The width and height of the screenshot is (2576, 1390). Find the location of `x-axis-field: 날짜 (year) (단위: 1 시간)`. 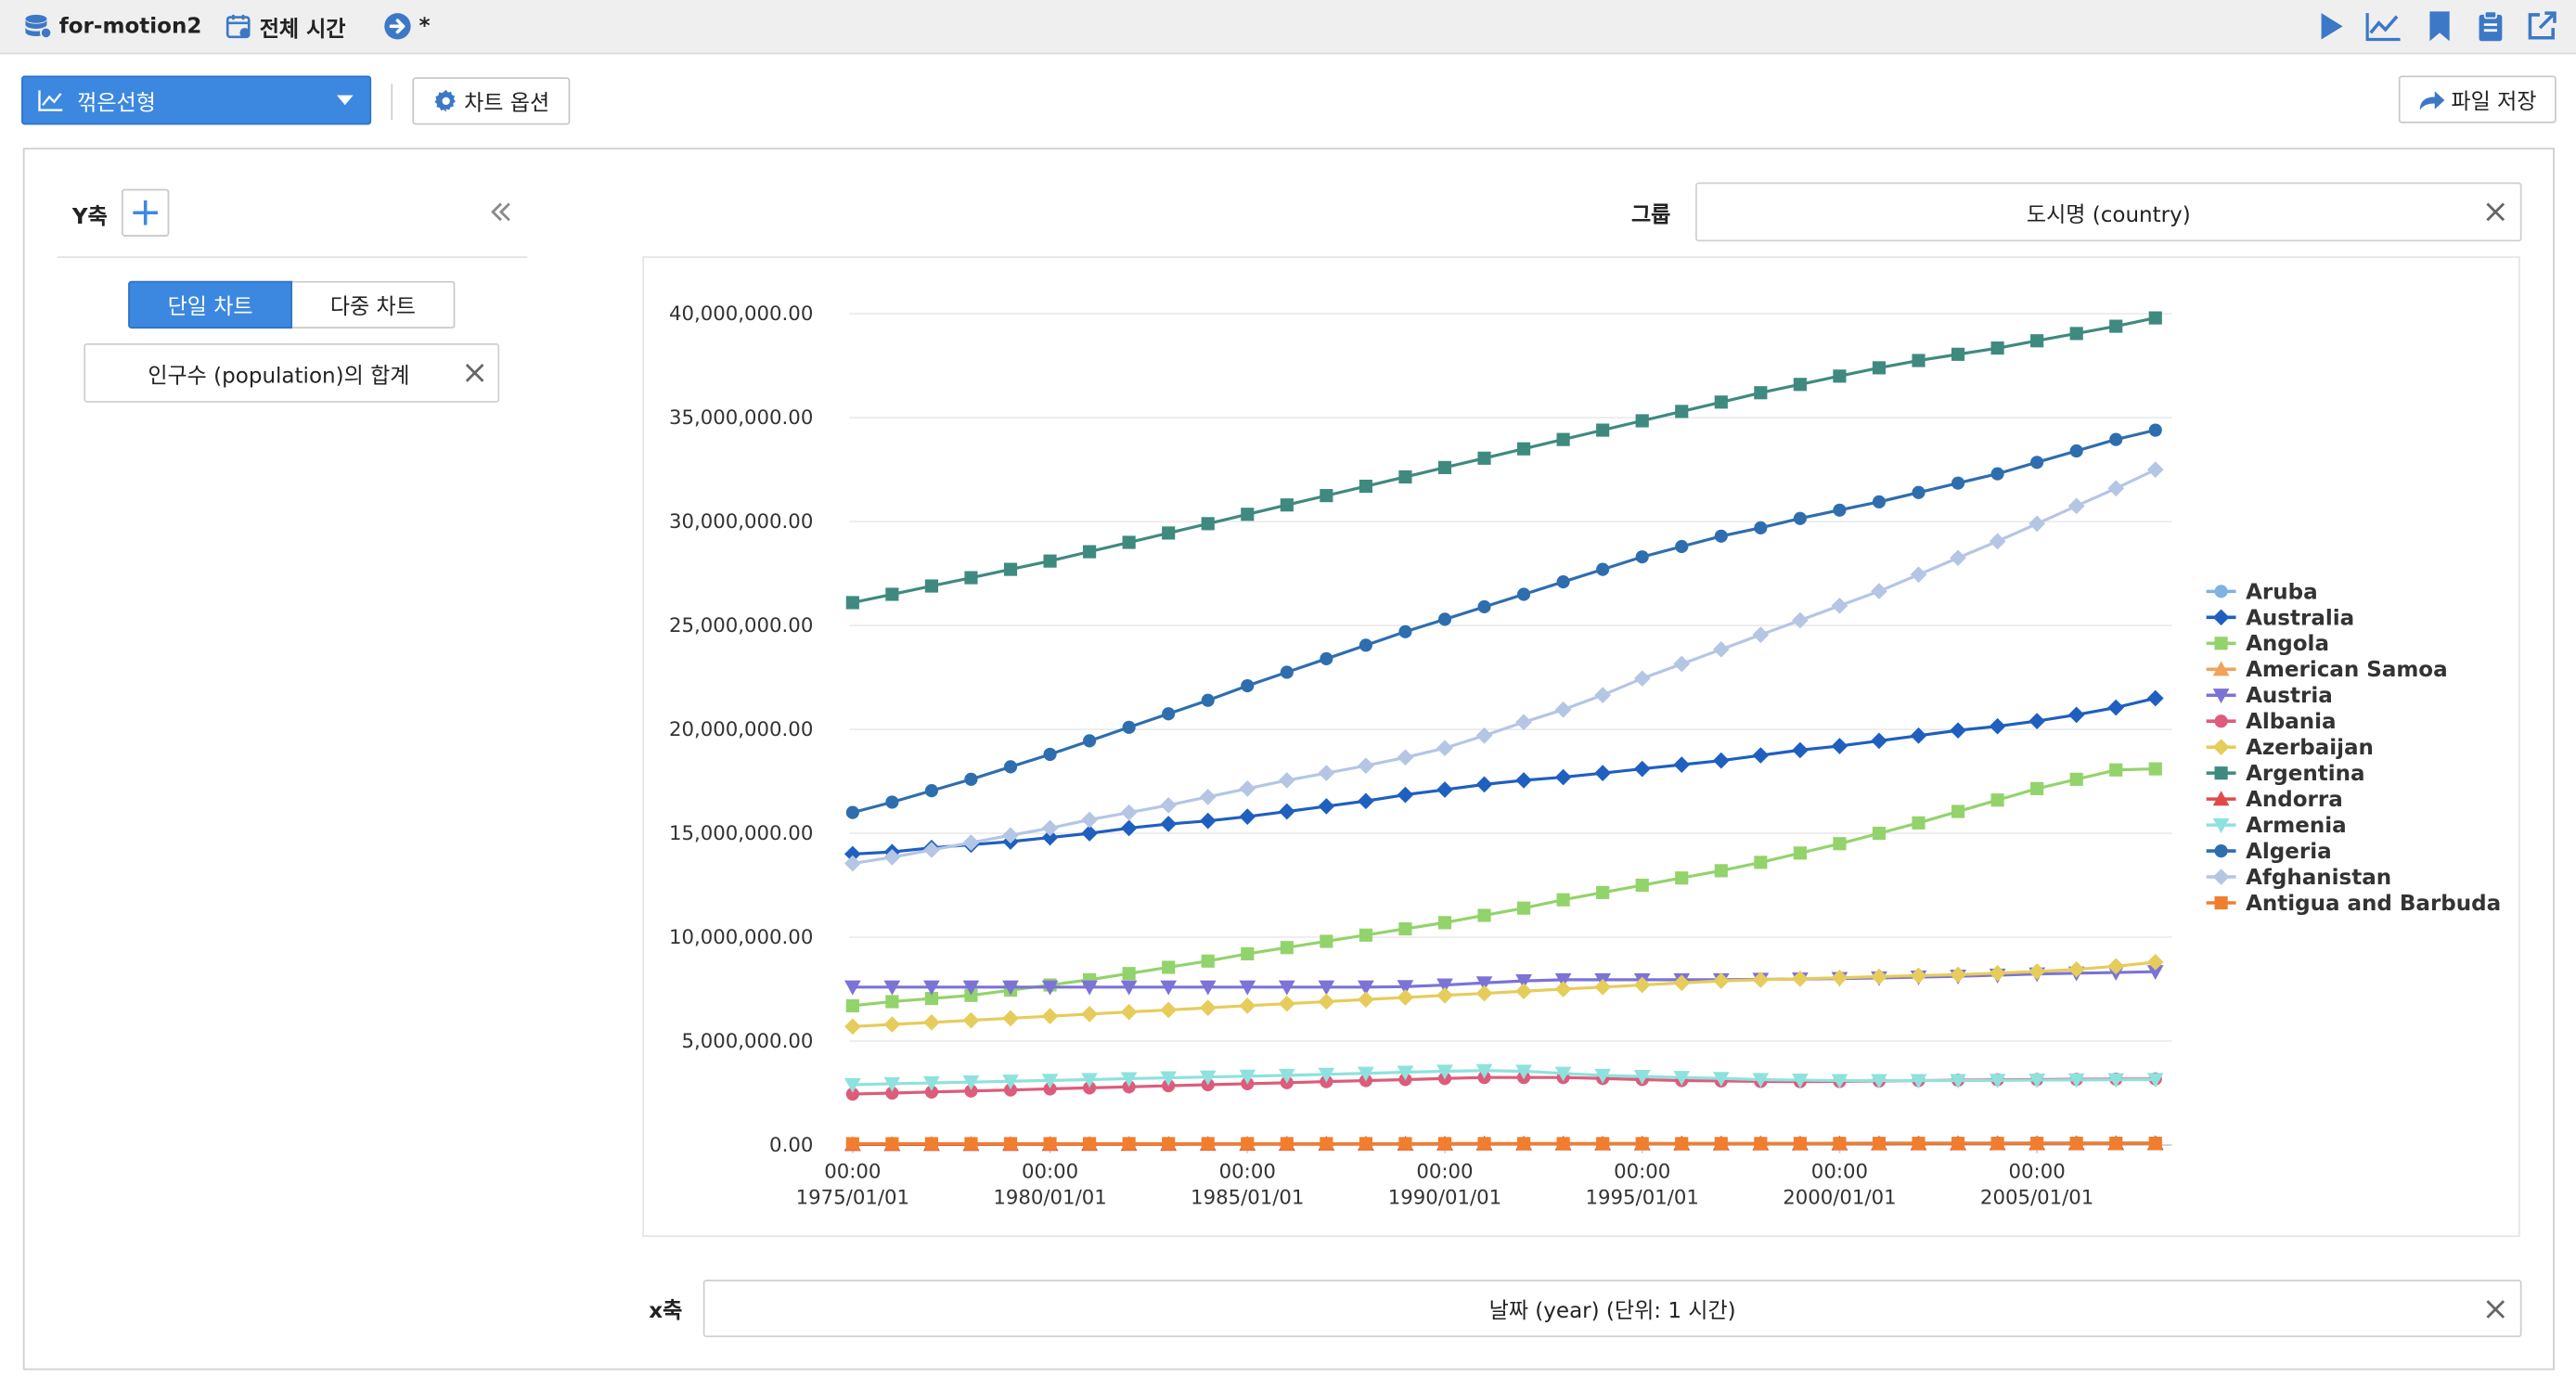

x-axis-field: 날짜 (year) (단위: 1 시간) is located at coordinates (1612, 1309).